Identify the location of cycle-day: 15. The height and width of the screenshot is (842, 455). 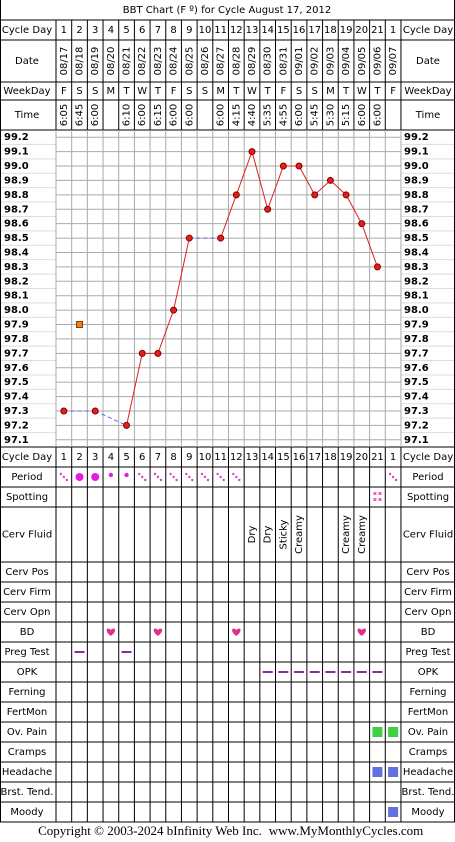
(283, 30).